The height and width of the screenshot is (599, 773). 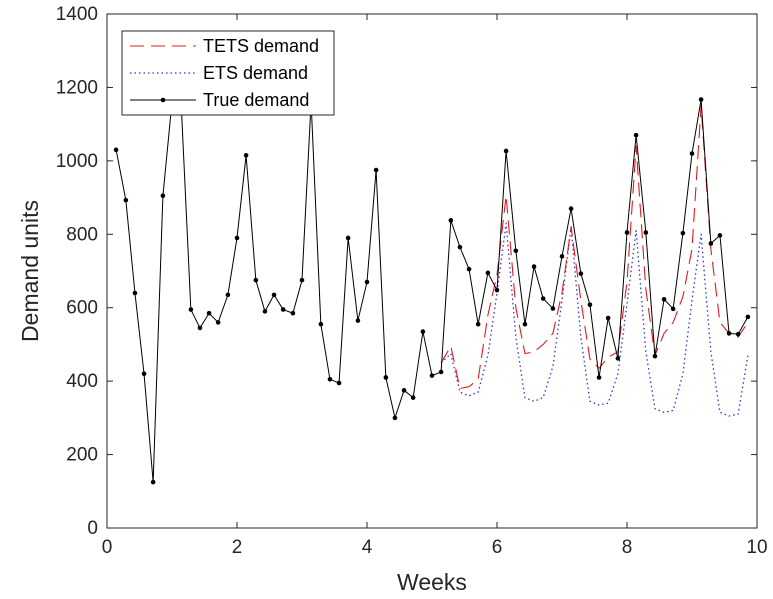 What do you see at coordinates (256, 100) in the screenshot?
I see `legend-label: True demand` at bounding box center [256, 100].